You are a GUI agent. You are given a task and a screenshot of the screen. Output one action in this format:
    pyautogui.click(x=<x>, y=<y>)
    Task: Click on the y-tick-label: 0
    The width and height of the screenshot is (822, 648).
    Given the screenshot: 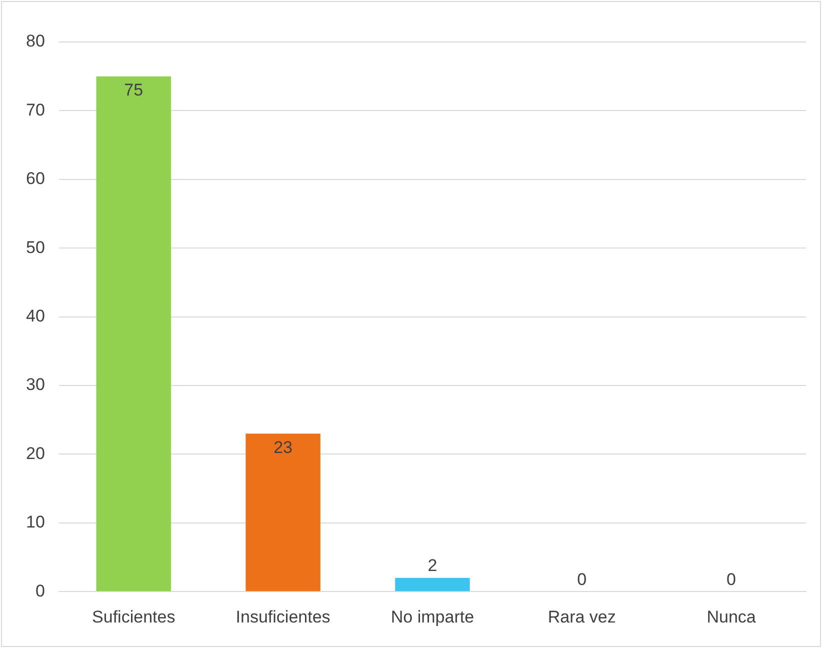 What is the action you would take?
    pyautogui.click(x=40, y=590)
    